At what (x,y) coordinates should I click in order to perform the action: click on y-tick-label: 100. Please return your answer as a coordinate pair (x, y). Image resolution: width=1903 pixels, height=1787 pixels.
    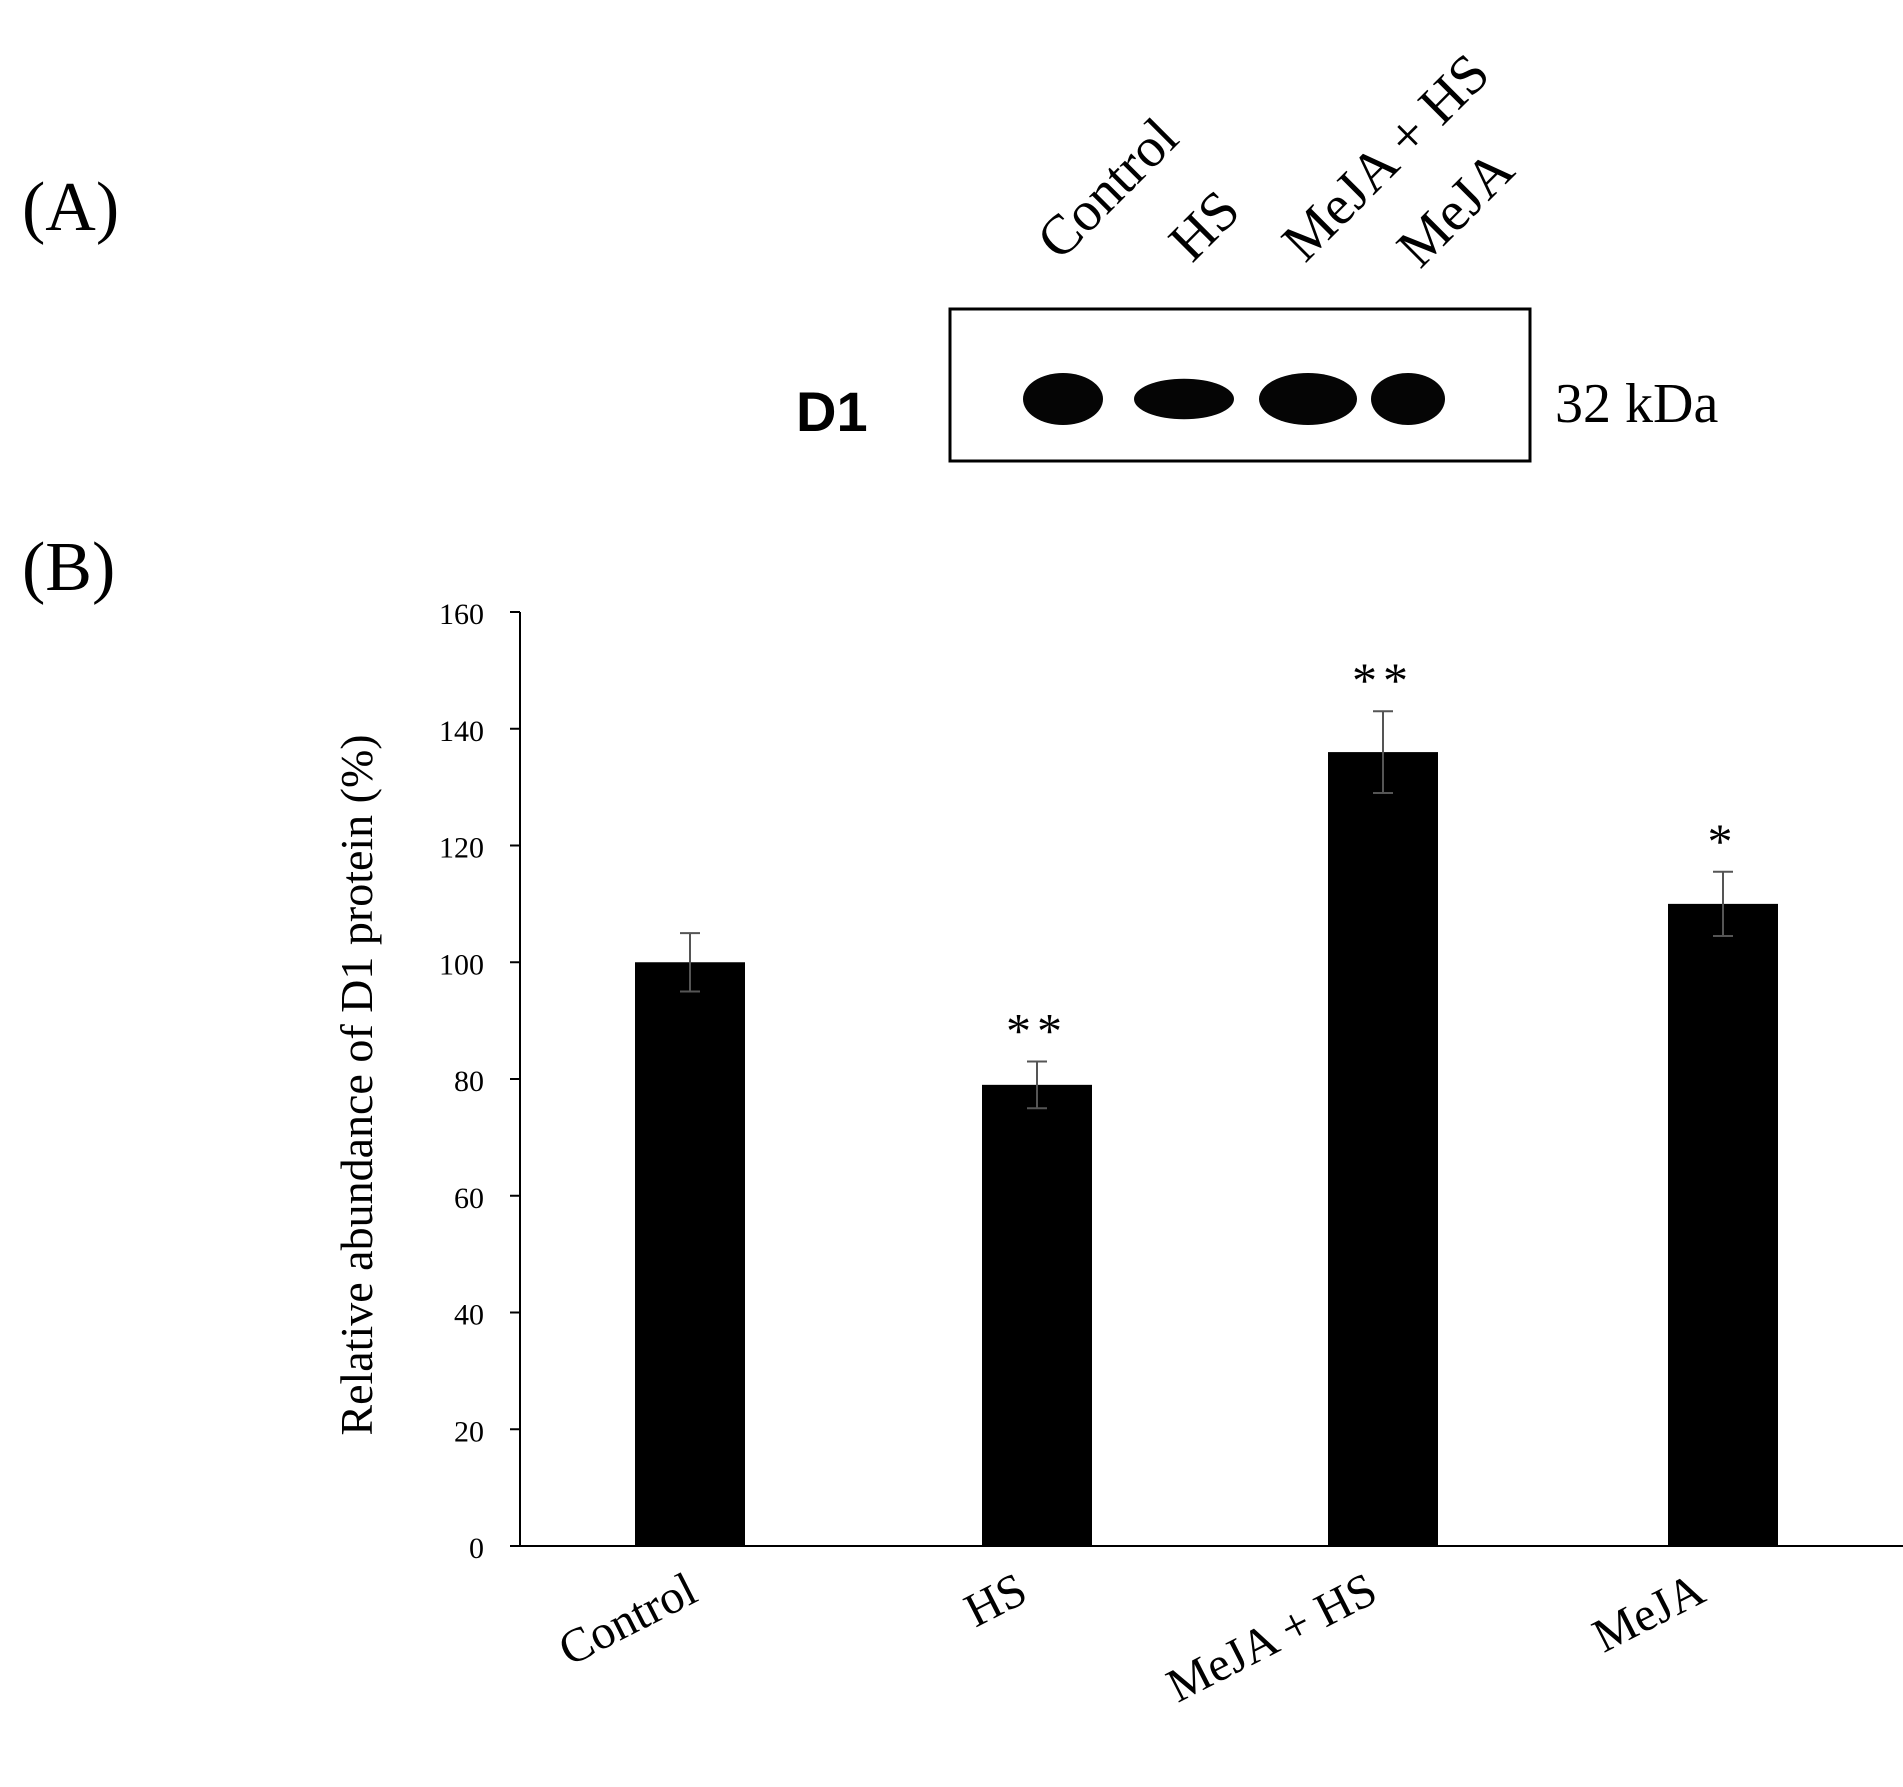
    Looking at the image, I should click on (461, 964).